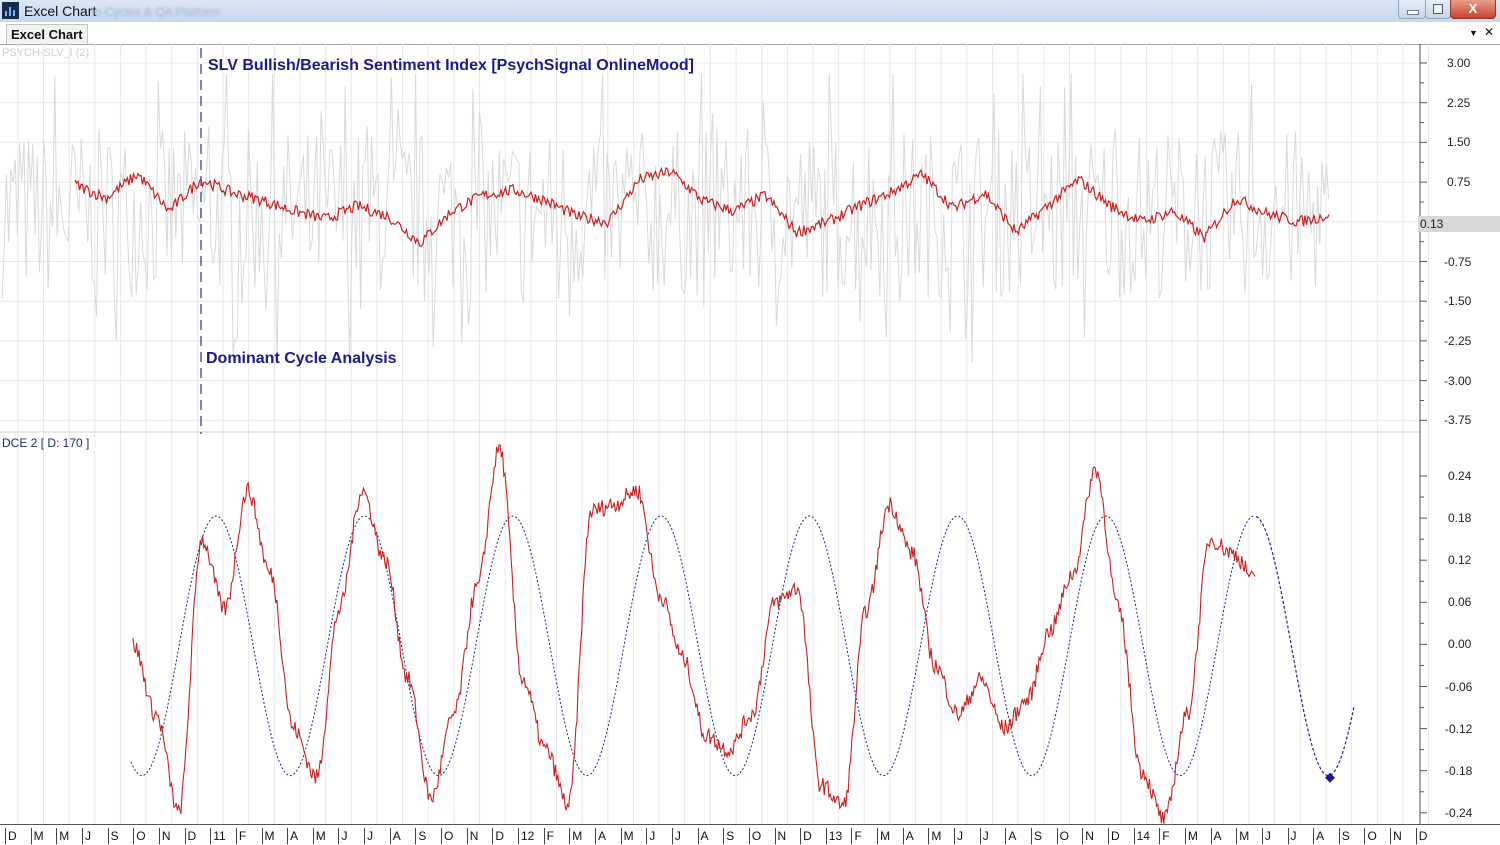  What do you see at coordinates (838, 836) in the screenshot?
I see `x-axis-month-label: 13` at bounding box center [838, 836].